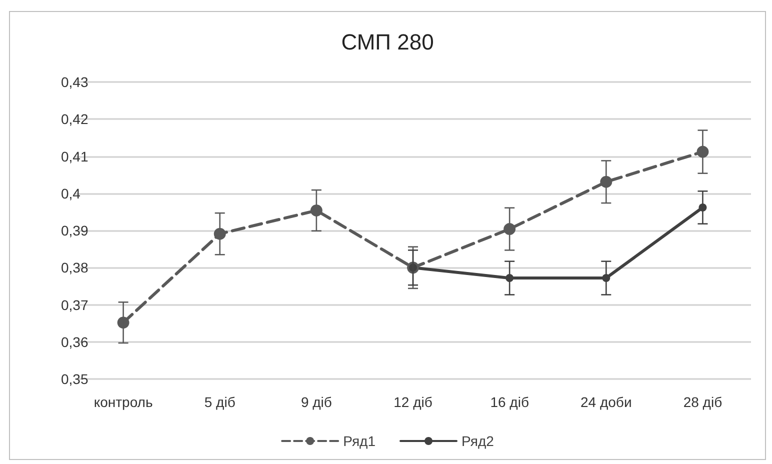 This screenshot has width=772, height=464. What do you see at coordinates (71, 193) in the screenshot?
I see `y-tick-label: 0,4` at bounding box center [71, 193].